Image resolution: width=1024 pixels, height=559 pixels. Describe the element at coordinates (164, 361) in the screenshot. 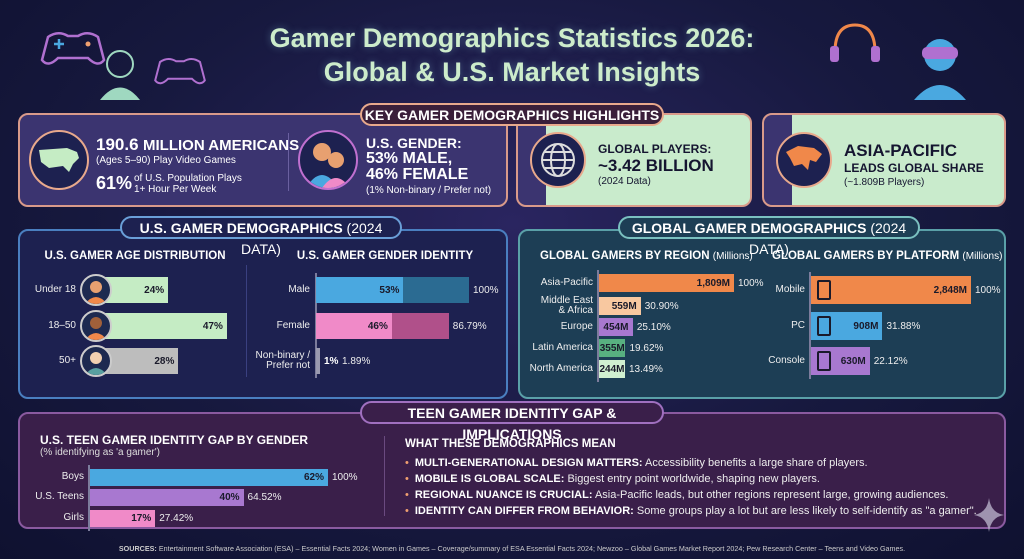

I see `bar-value-label: 28%` at that location.